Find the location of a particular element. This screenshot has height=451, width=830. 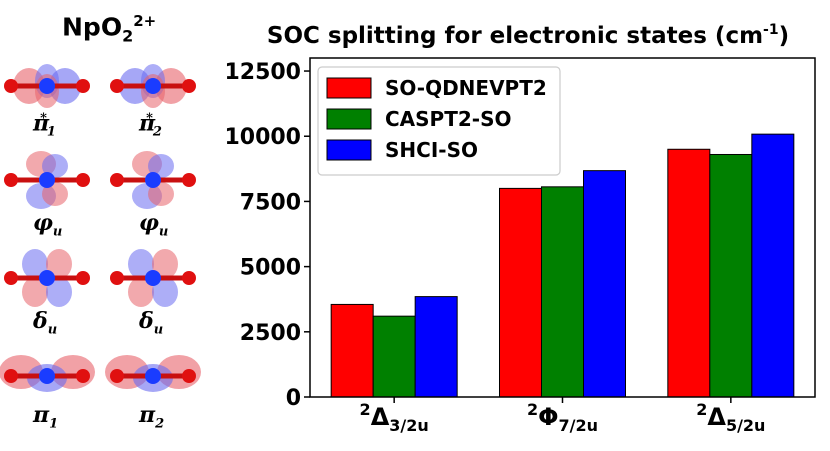

x-tick-label: 2Δ5/2u is located at coordinates (730, 417).